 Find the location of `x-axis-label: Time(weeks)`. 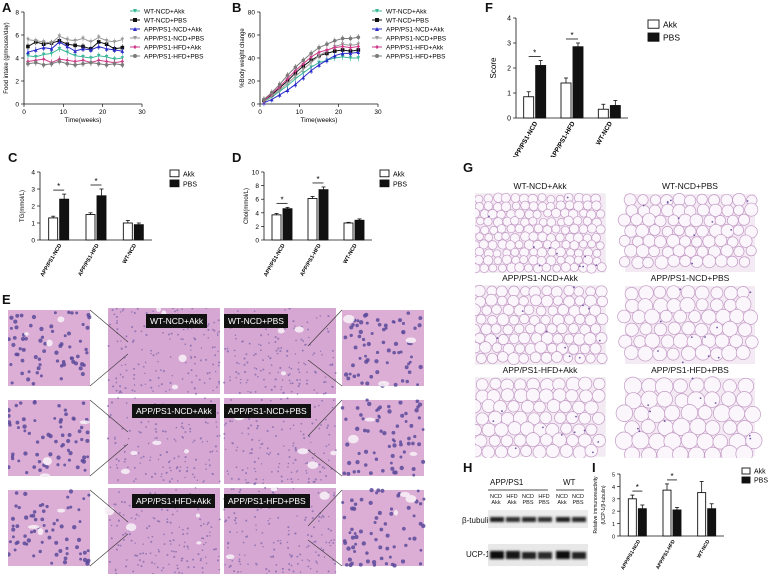

x-axis-label: Time(weeks) is located at coordinates (83, 120).